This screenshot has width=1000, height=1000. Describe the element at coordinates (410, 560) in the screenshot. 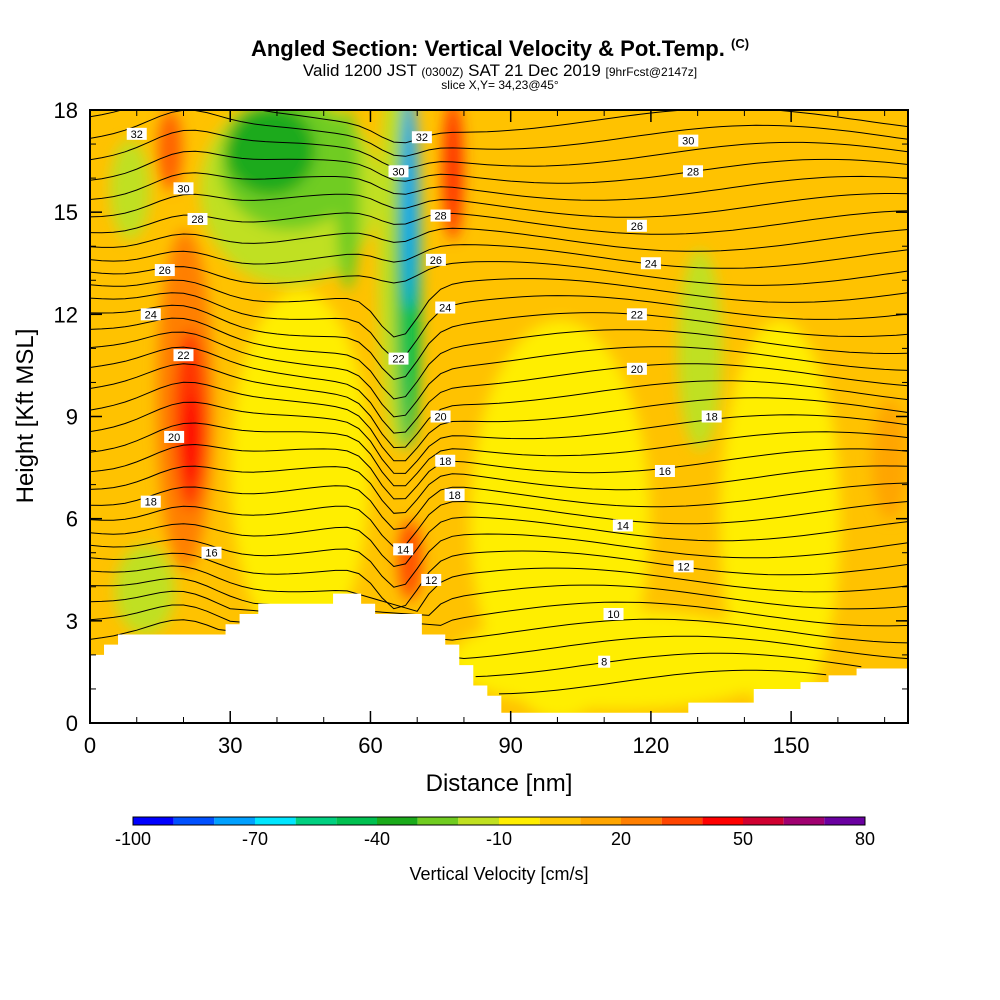

I see `updraft-low` at that location.